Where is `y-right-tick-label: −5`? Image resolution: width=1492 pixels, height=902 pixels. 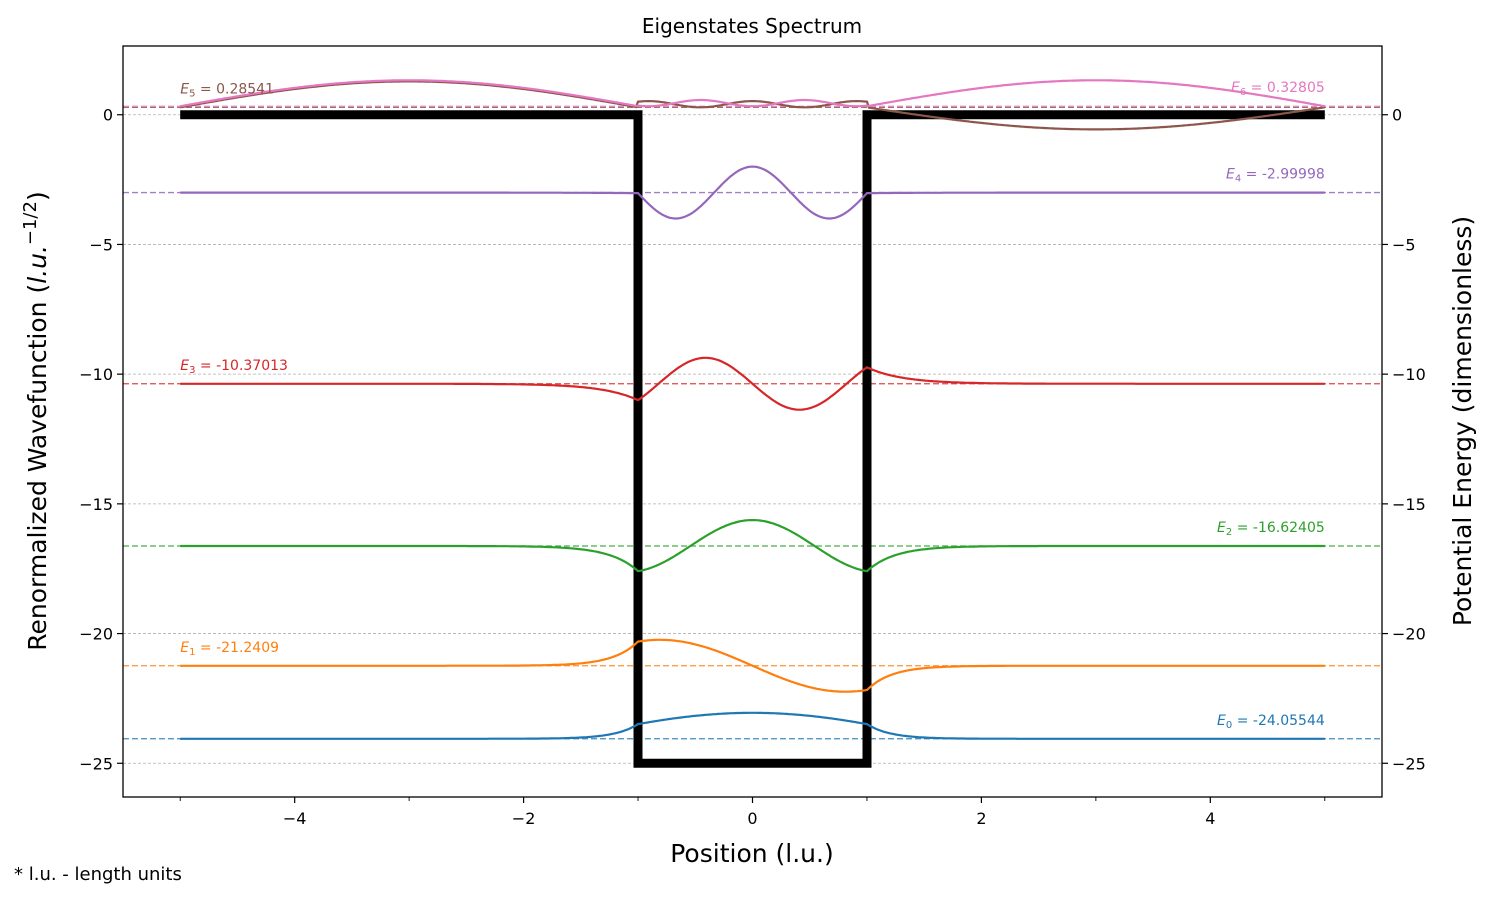 y-right-tick-label: −5 is located at coordinates (1404, 244).